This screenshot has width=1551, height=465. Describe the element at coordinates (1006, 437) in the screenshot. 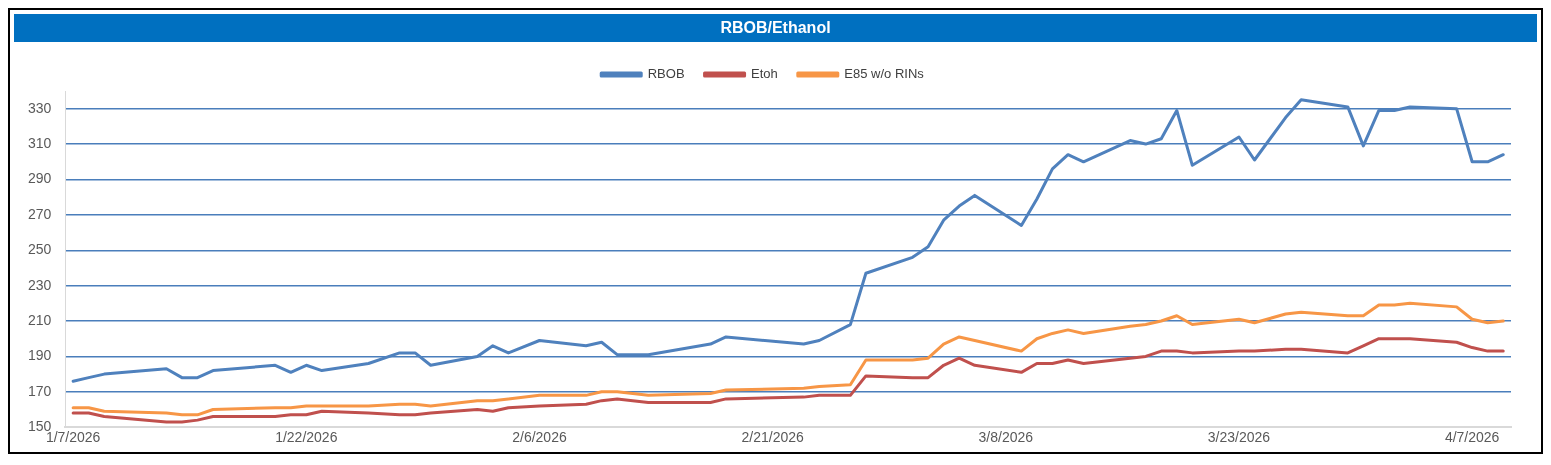

I see `x-tick-label: 3/8/2026` at that location.